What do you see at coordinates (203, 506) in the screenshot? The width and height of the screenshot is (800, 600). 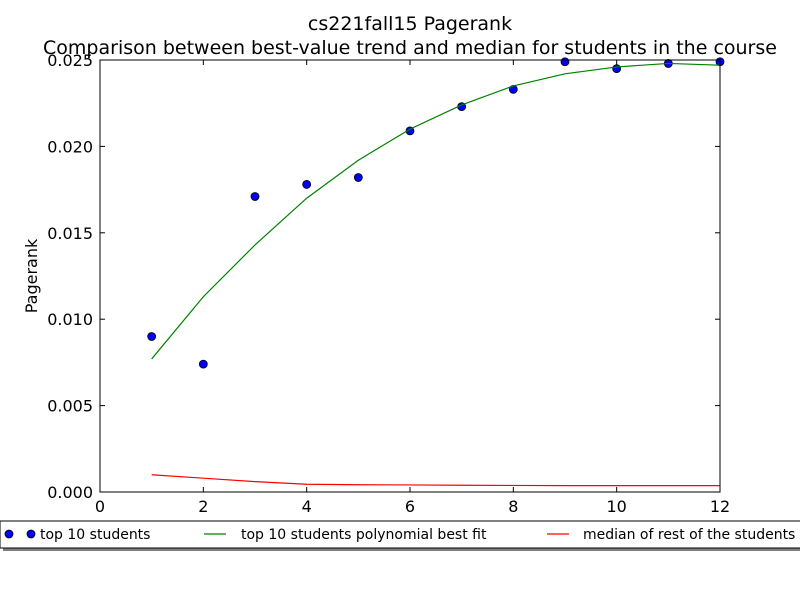 I see `x-tick-label: 2` at bounding box center [203, 506].